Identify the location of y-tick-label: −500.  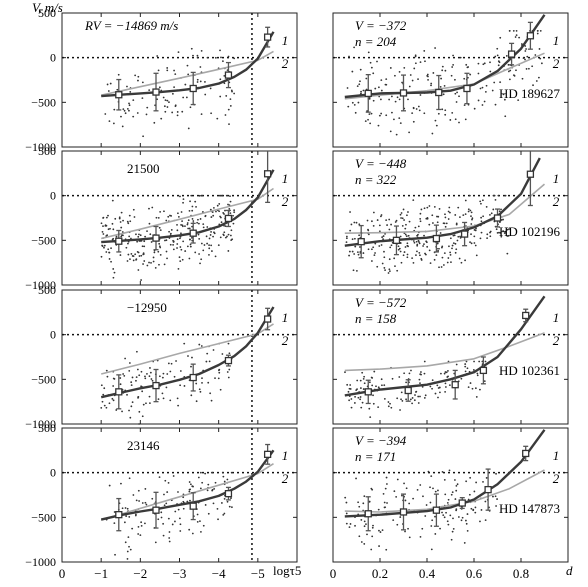
(43, 517).